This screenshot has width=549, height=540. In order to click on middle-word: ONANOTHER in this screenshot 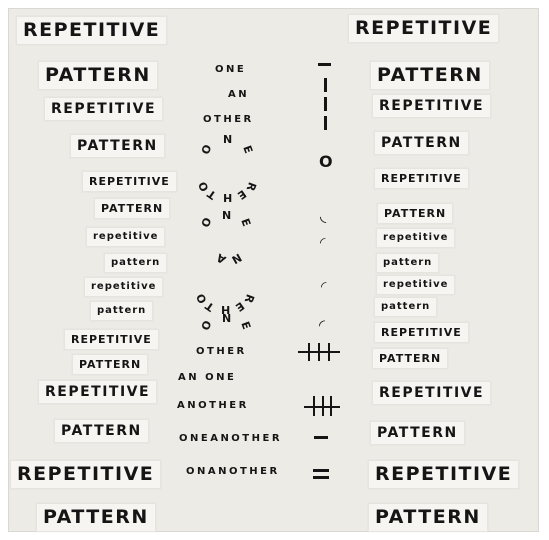, I will do `click(233, 471)`.